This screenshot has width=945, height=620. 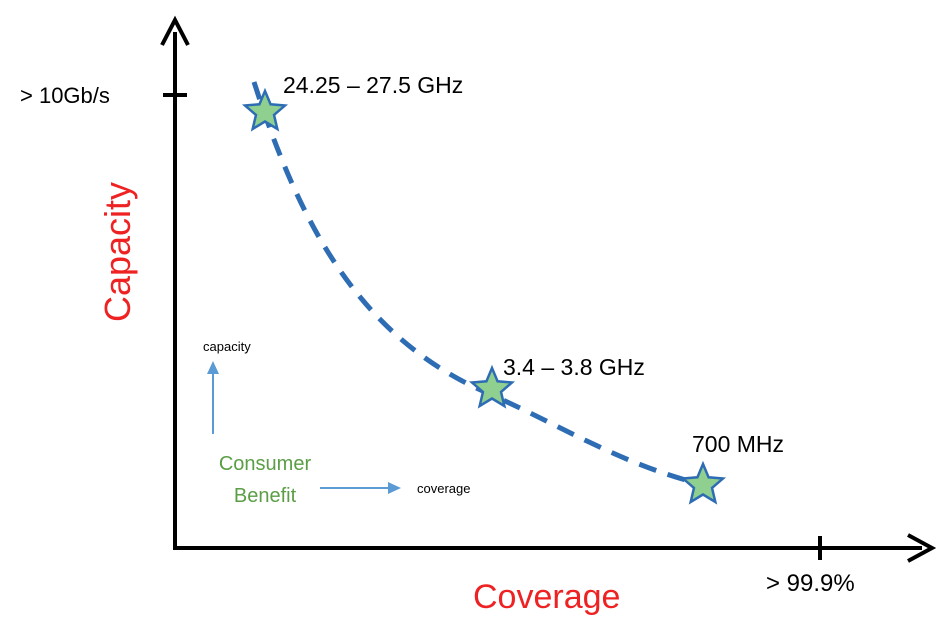 What do you see at coordinates (443, 488) in the screenshot?
I see `legend-coverage-label: coverage` at bounding box center [443, 488].